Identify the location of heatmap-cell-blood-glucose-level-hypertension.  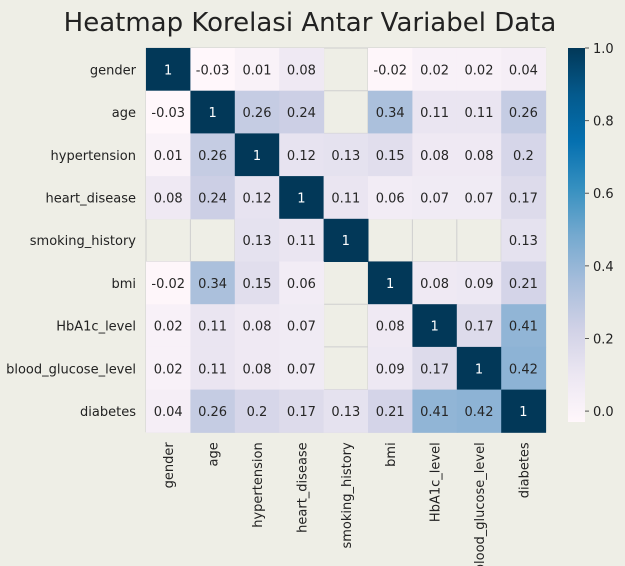
(257, 368).